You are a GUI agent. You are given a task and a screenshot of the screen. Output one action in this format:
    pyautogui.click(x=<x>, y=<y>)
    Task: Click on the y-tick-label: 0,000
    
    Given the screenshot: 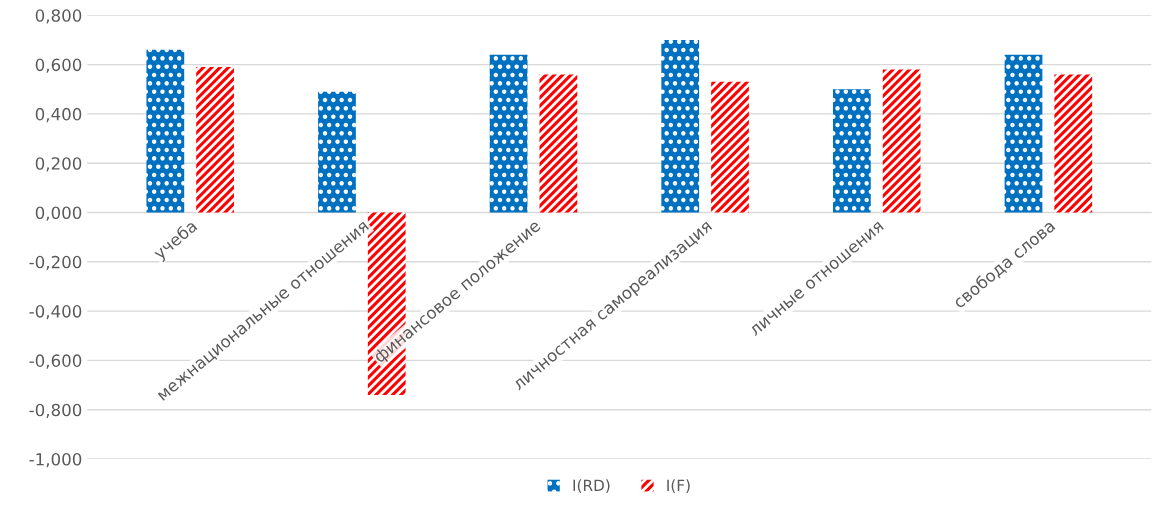 What is the action you would take?
    pyautogui.click(x=58, y=213)
    